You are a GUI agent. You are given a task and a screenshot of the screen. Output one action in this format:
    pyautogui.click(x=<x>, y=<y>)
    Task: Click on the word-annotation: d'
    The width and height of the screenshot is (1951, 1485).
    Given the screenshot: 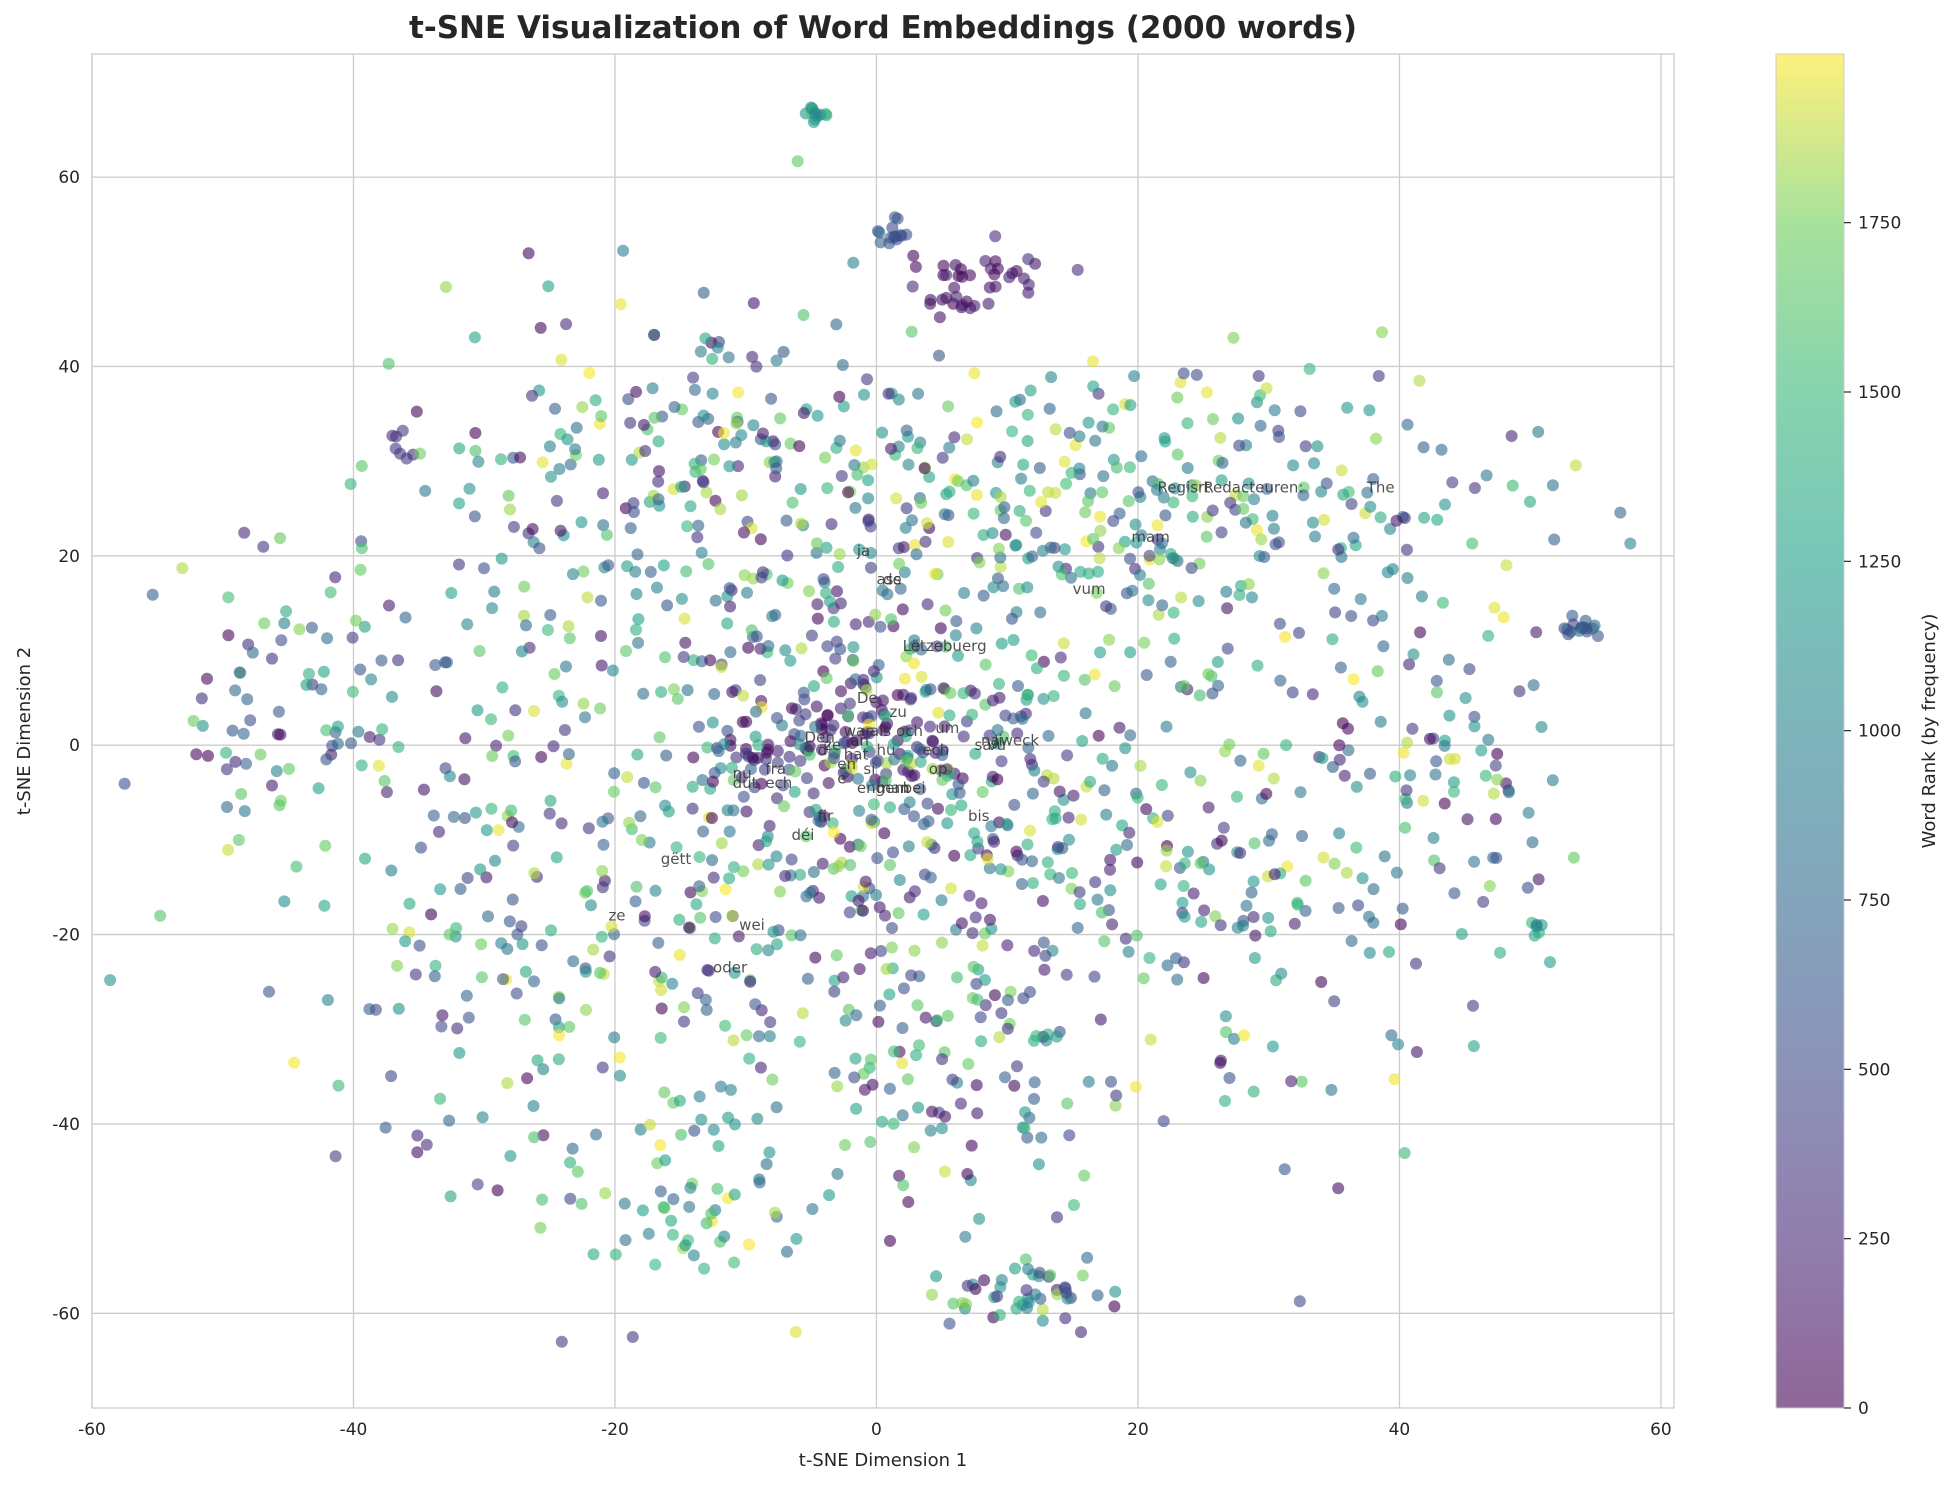 What is the action you would take?
    pyautogui.click(x=825, y=750)
    